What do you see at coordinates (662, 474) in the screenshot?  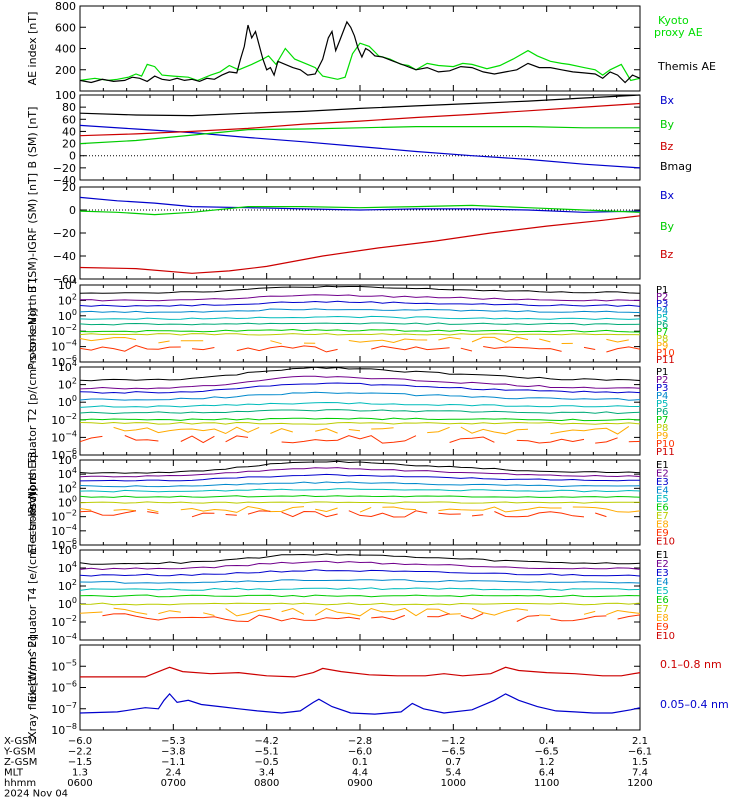 I see `legend-e2: E2` at bounding box center [662, 474].